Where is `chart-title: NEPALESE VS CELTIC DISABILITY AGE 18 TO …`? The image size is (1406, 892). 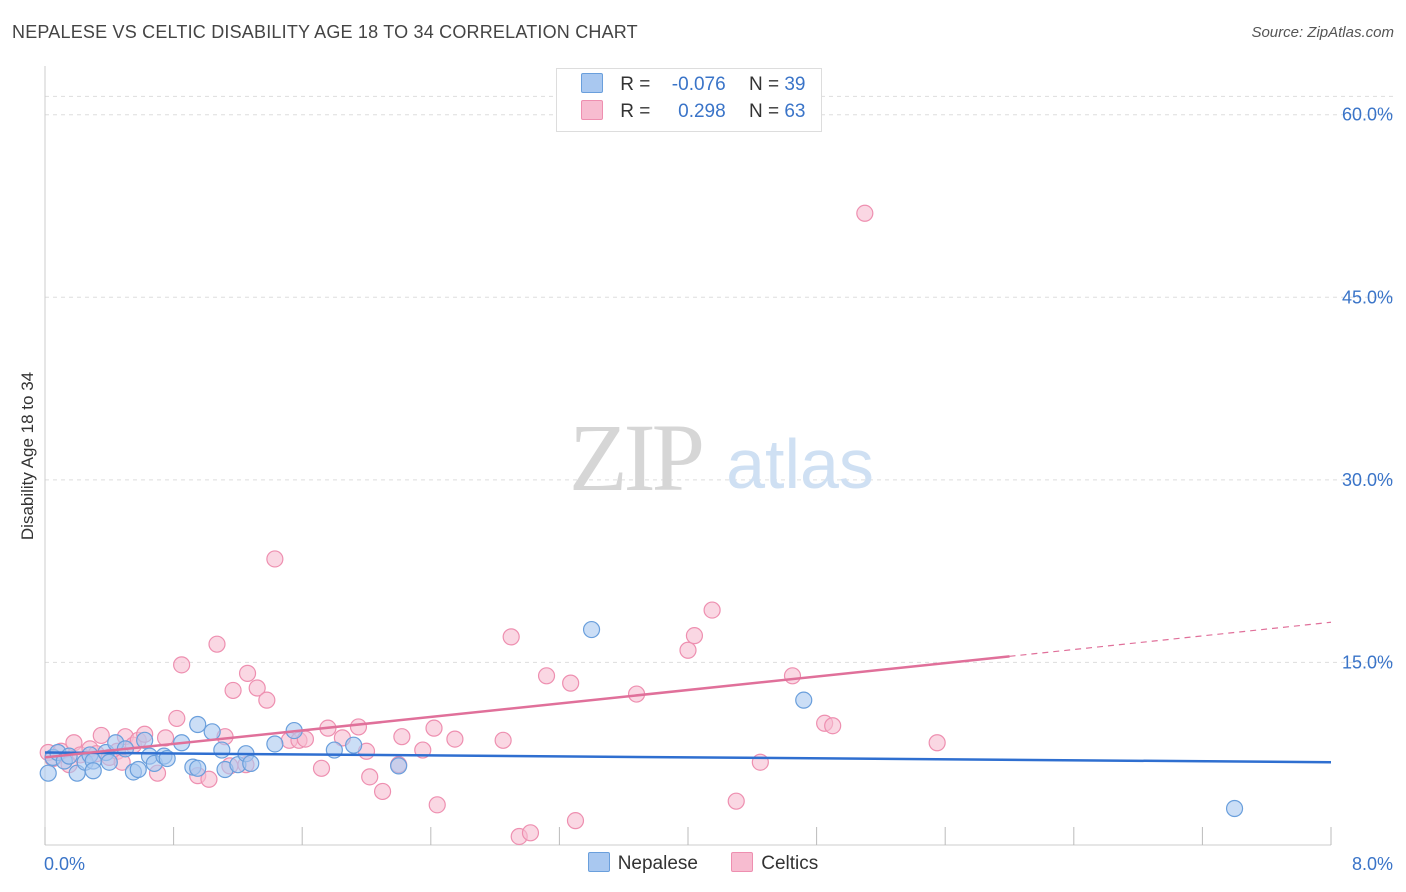
chart-title: NEPALESE VS CELTIC DISABILITY AGE 18 TO … is located at coordinates (325, 32).